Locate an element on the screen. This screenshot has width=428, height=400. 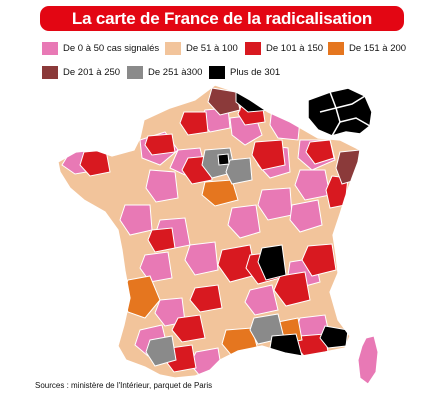
legend-label: De 101 à 150 is located at coordinates (295, 48).